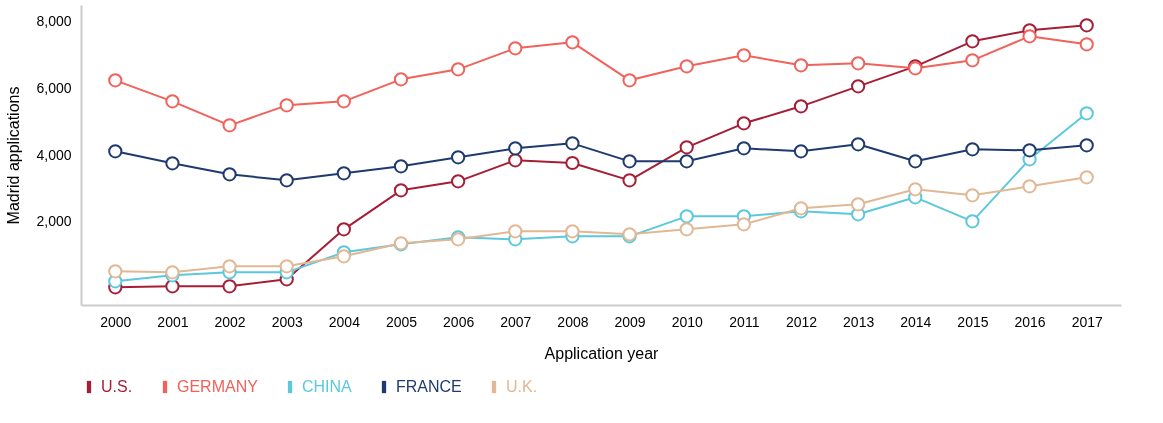 The image size is (1163, 423). Describe the element at coordinates (116, 321) in the screenshot. I see `x-tick-label: 2000` at that location.